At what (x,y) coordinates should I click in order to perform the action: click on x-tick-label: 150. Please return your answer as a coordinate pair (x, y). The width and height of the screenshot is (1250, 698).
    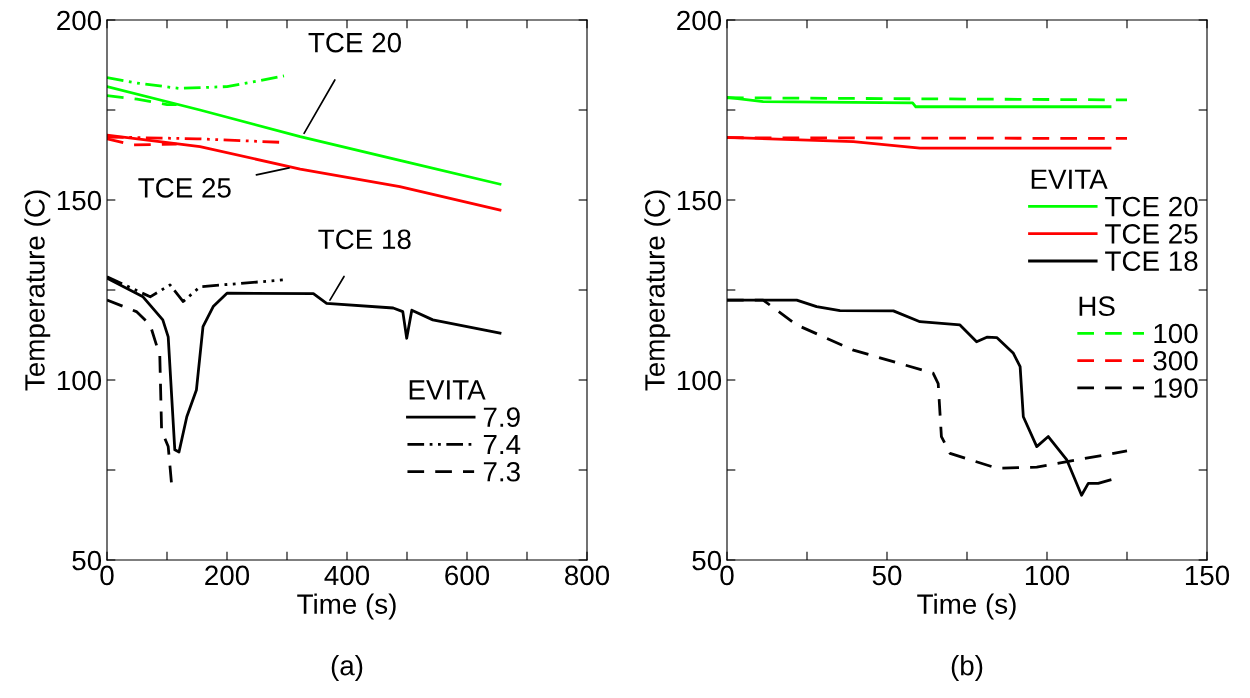
    Looking at the image, I should click on (1207, 575).